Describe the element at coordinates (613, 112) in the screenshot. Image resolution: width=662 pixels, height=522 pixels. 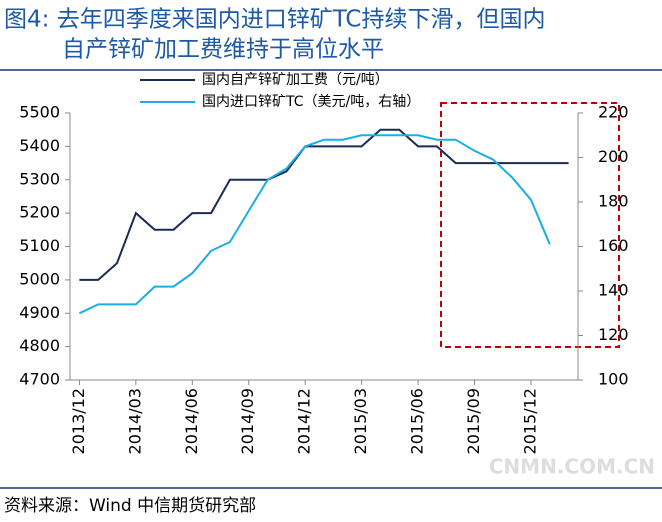
I see `y2-tick-label: 220` at that location.